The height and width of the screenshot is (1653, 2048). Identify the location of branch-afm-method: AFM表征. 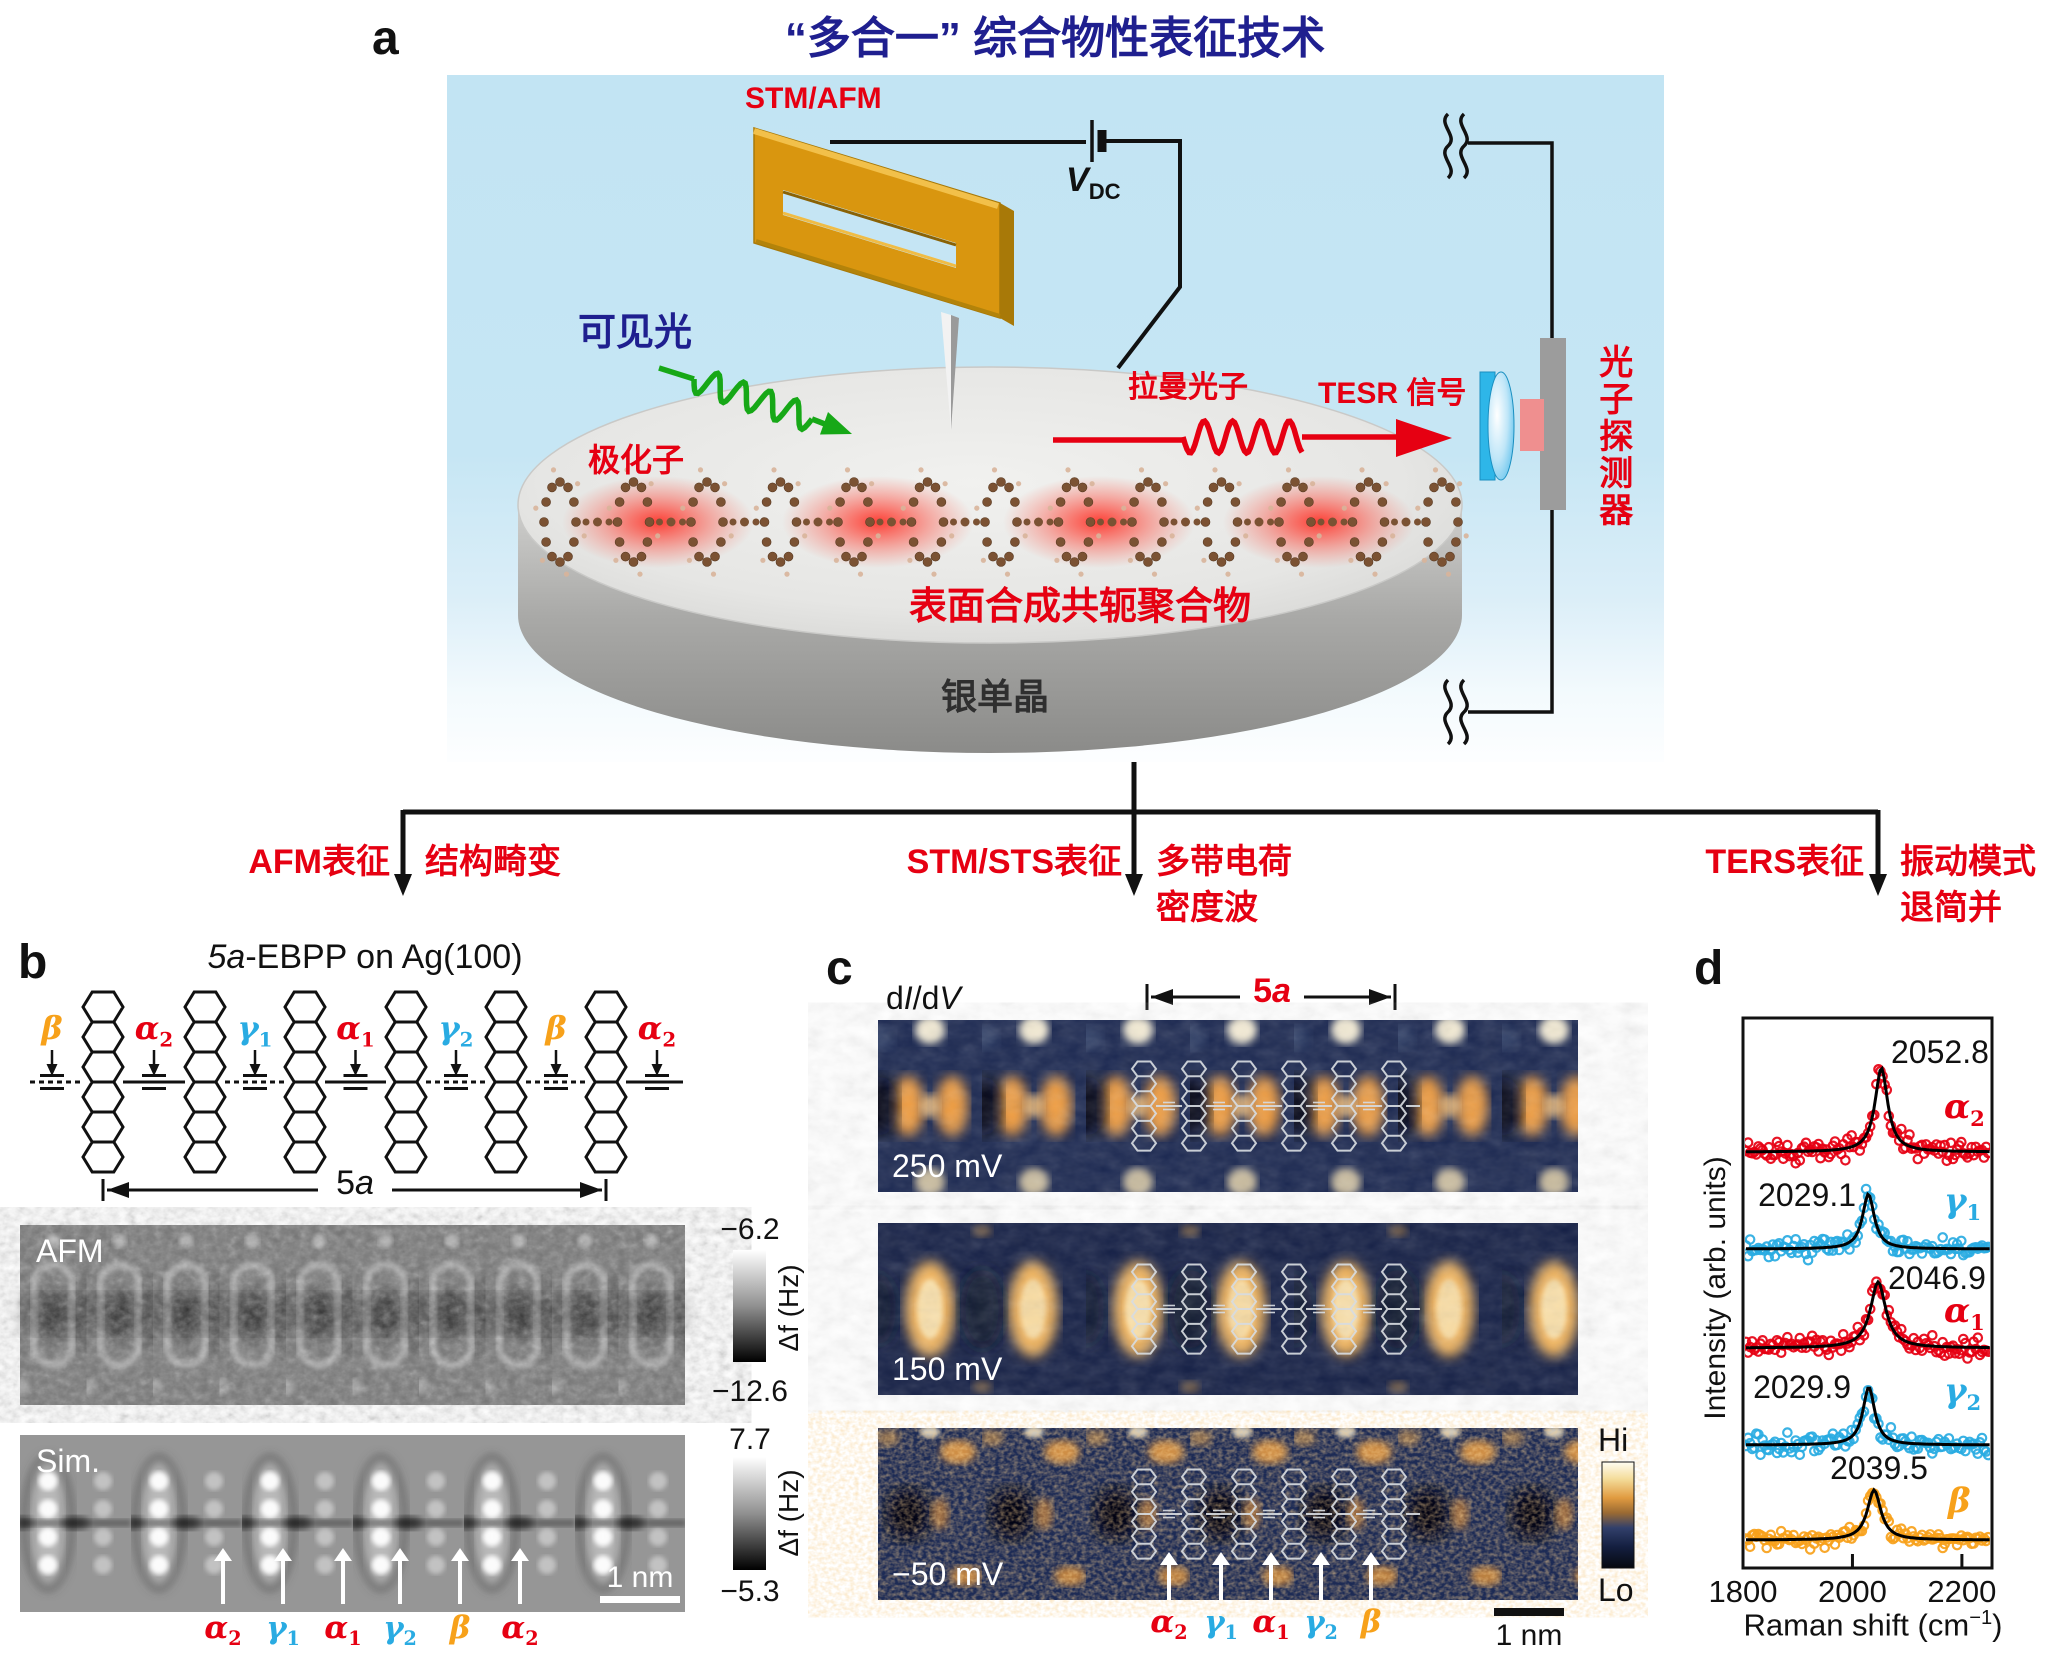
(319, 862).